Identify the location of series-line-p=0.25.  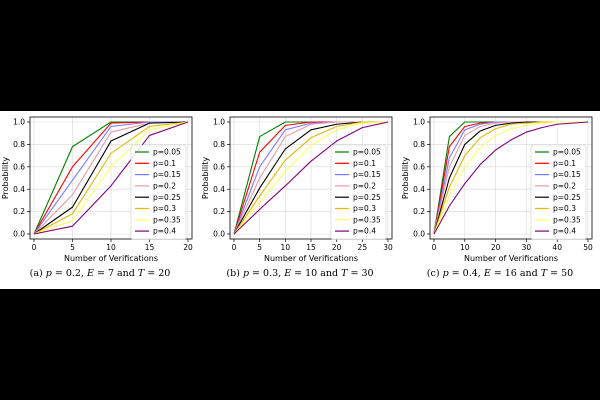
(111, 178).